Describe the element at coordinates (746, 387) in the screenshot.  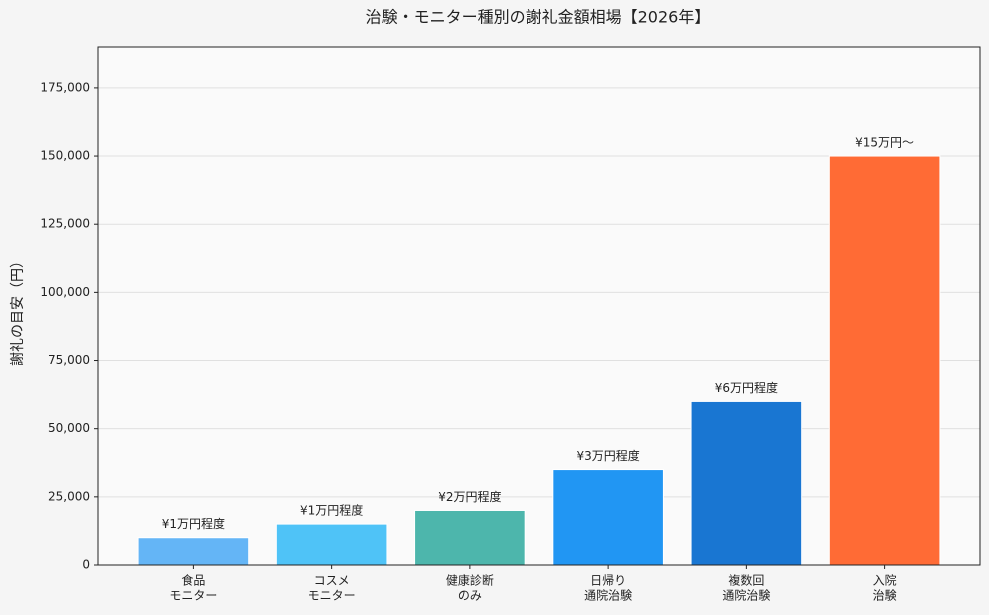
I see `value-label: ¥6万円程度` at that location.